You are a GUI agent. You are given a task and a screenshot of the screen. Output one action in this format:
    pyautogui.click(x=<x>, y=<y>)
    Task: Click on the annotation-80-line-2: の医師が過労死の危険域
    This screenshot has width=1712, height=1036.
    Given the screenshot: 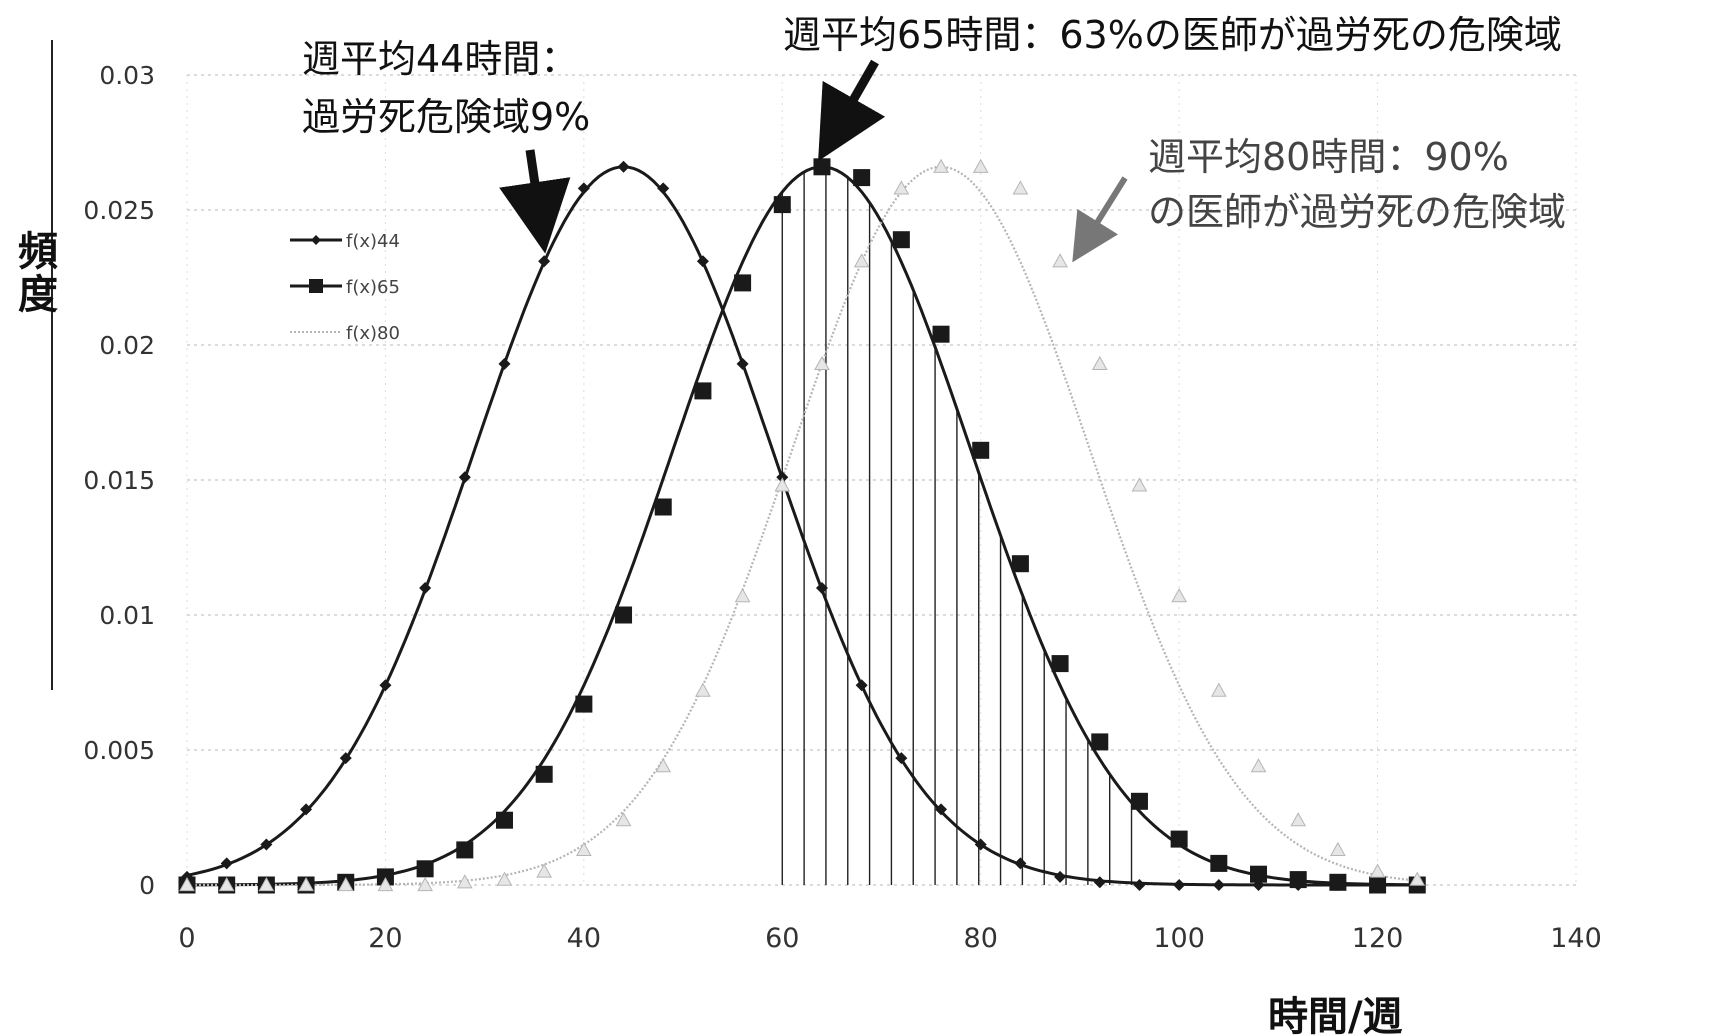 What is the action you would take?
    pyautogui.click(x=1357, y=212)
    